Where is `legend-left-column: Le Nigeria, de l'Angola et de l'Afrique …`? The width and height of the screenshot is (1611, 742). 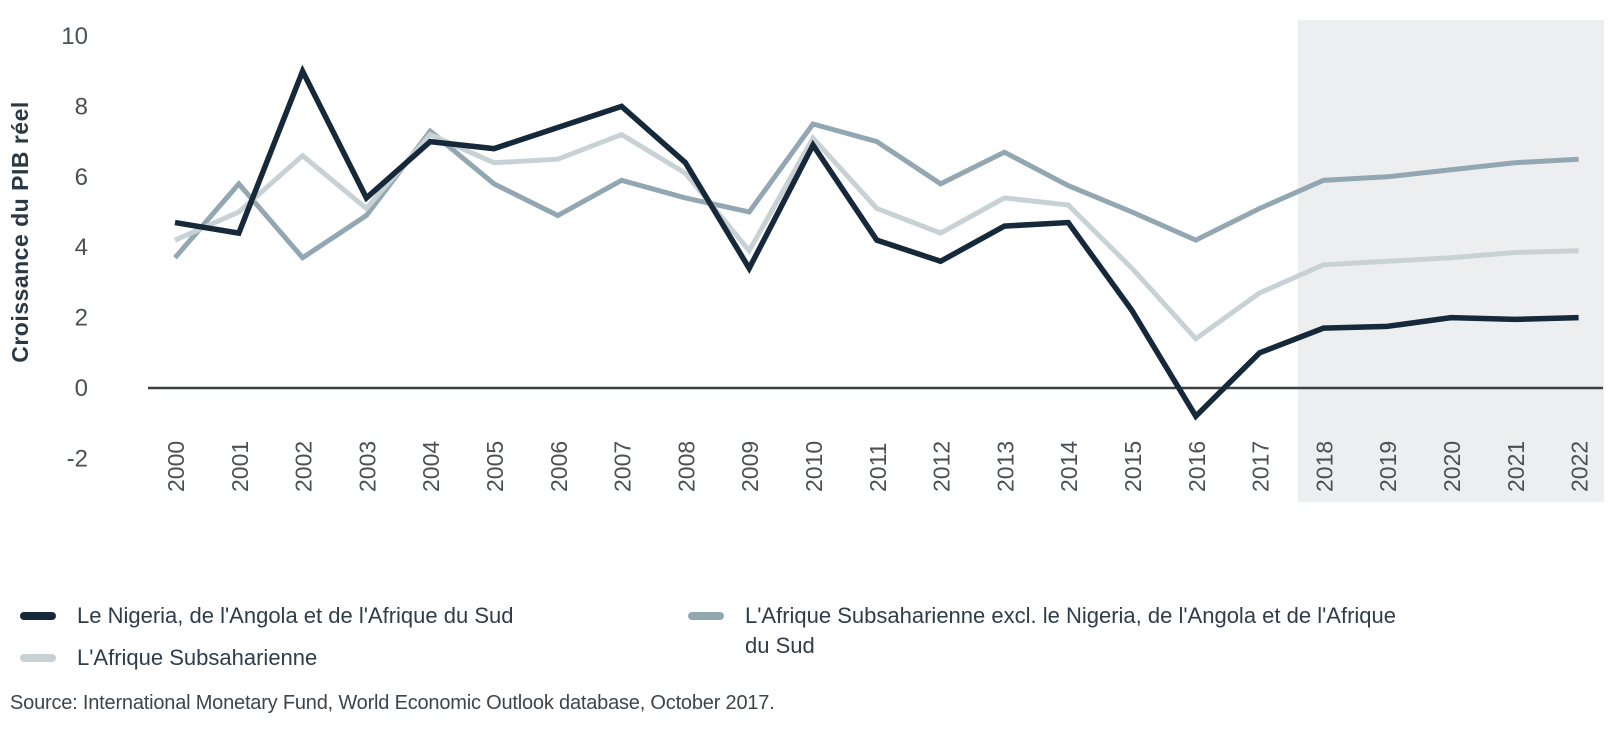 legend-left-column: Le Nigeria, de l'Angola et de l'Afrique … is located at coordinates (354, 643).